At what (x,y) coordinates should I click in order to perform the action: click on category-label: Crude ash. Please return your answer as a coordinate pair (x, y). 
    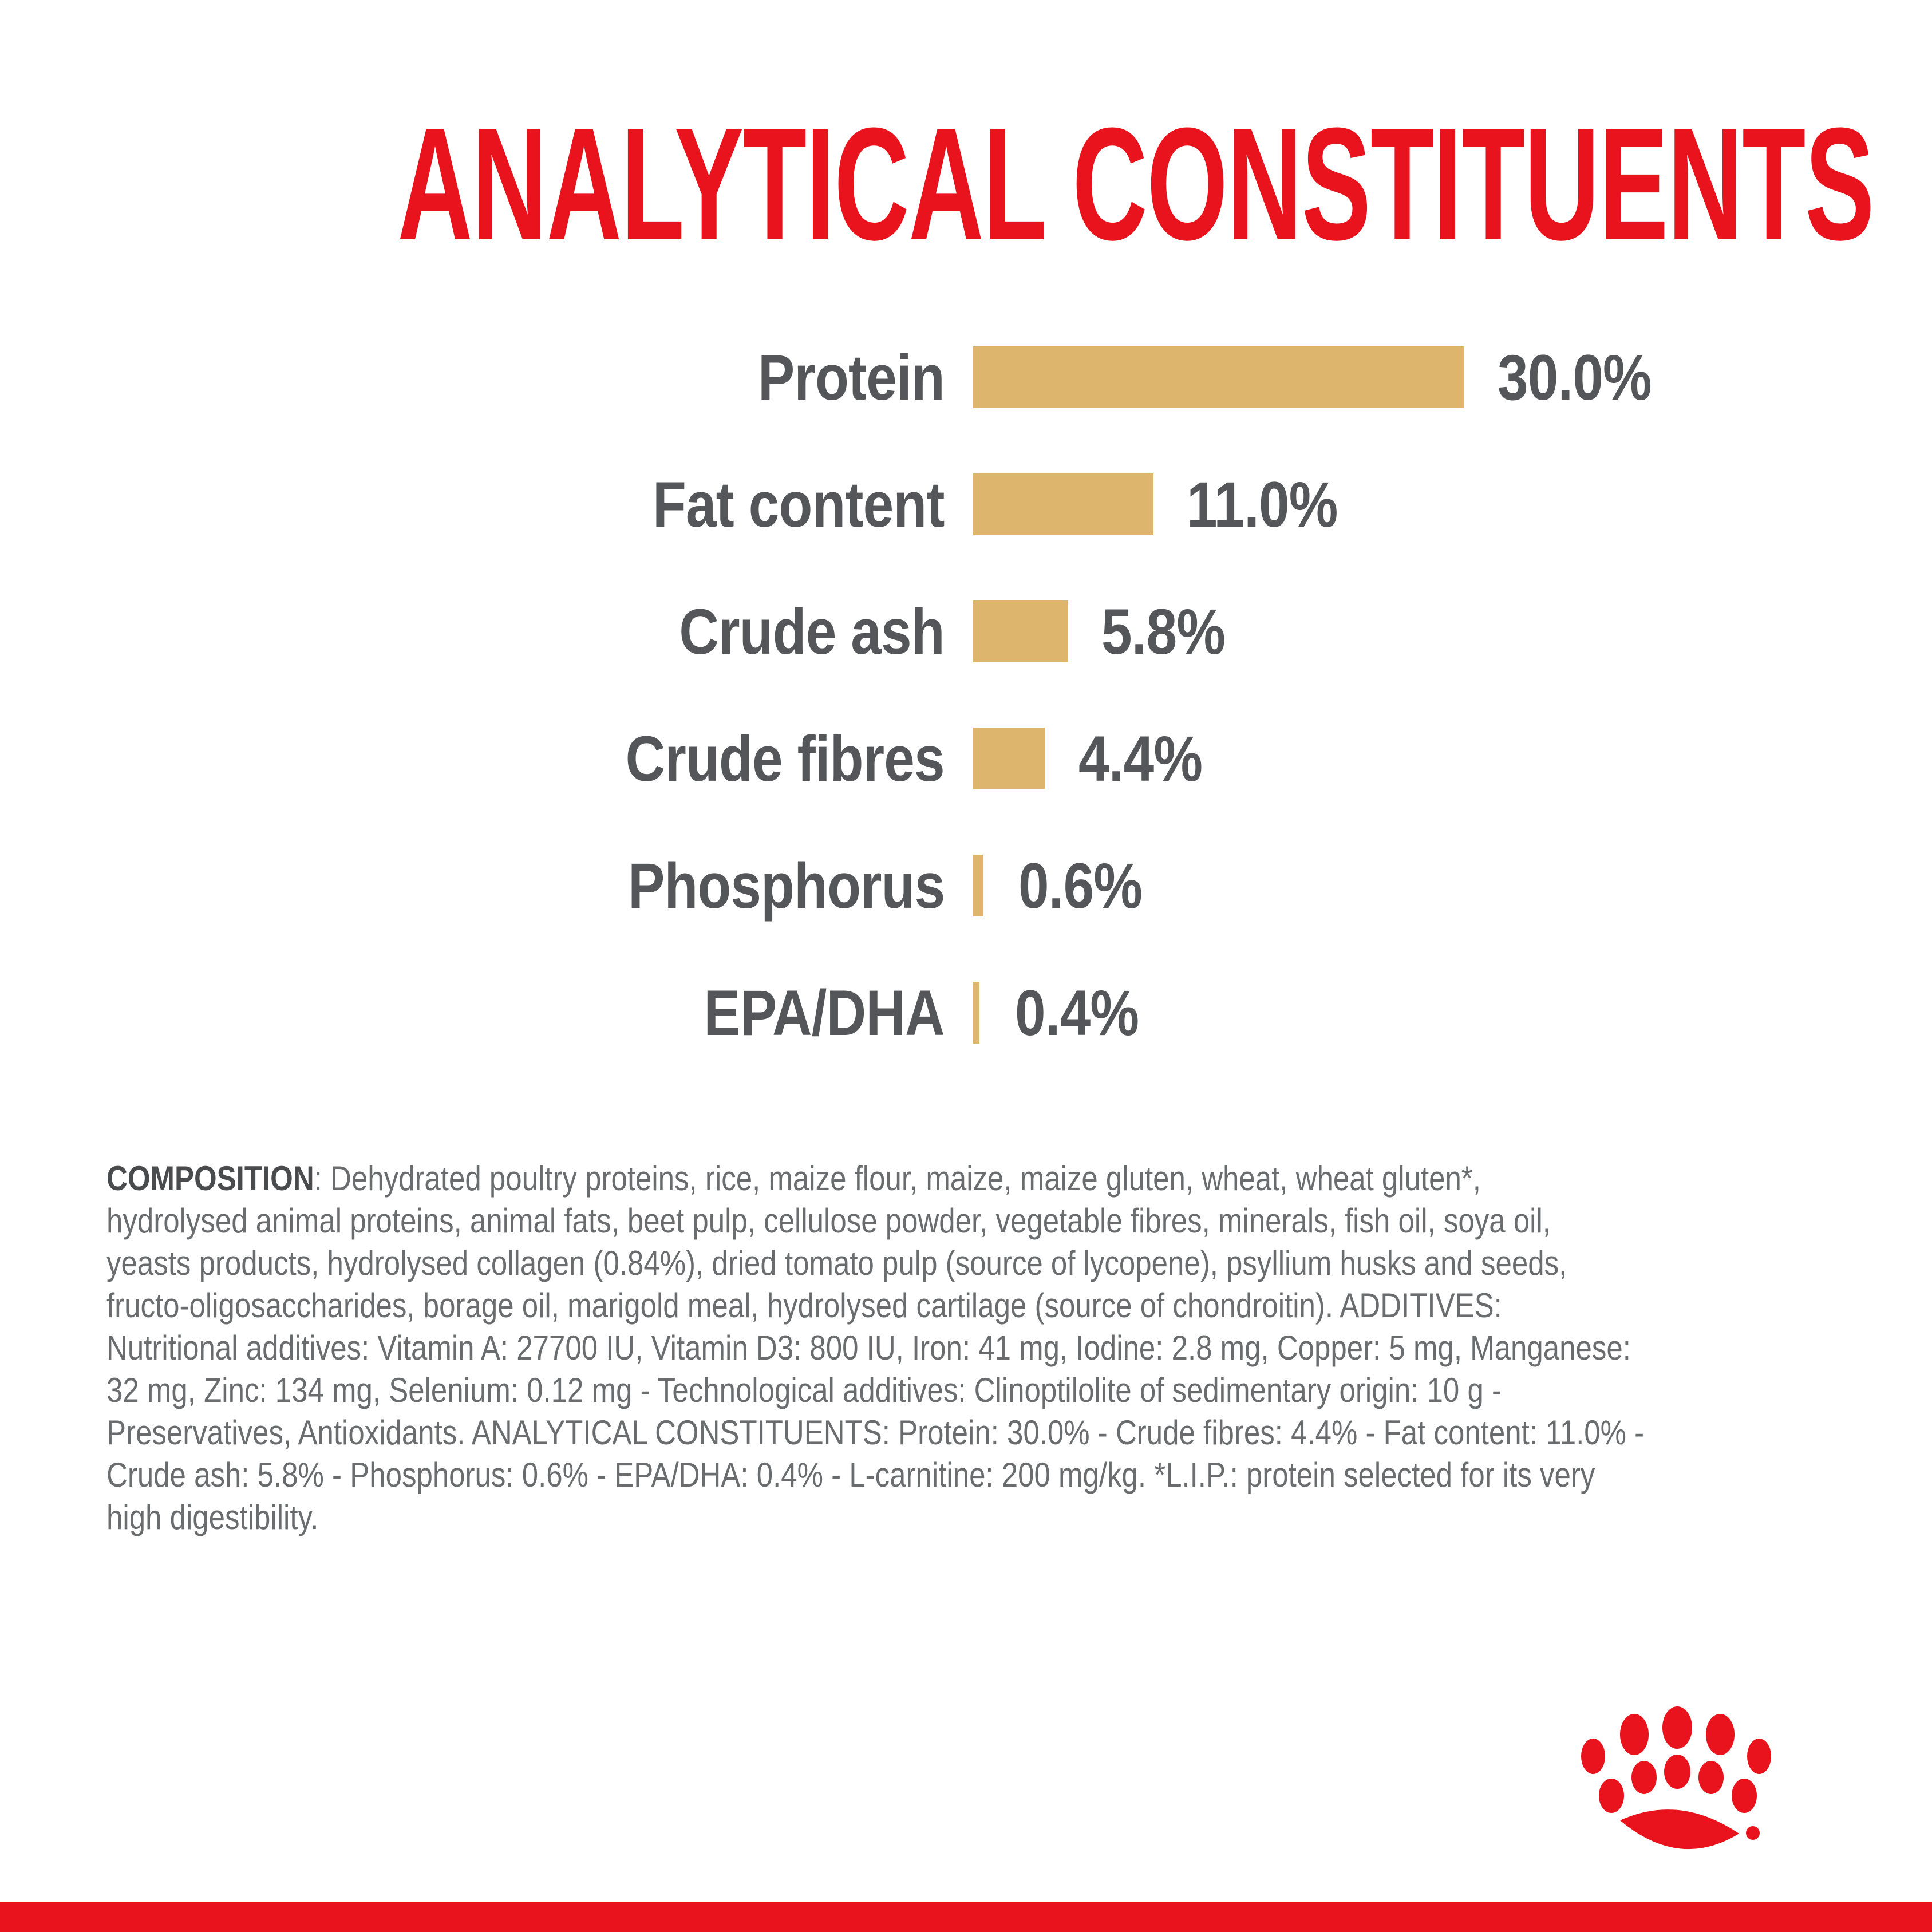
    Looking at the image, I should click on (812, 631).